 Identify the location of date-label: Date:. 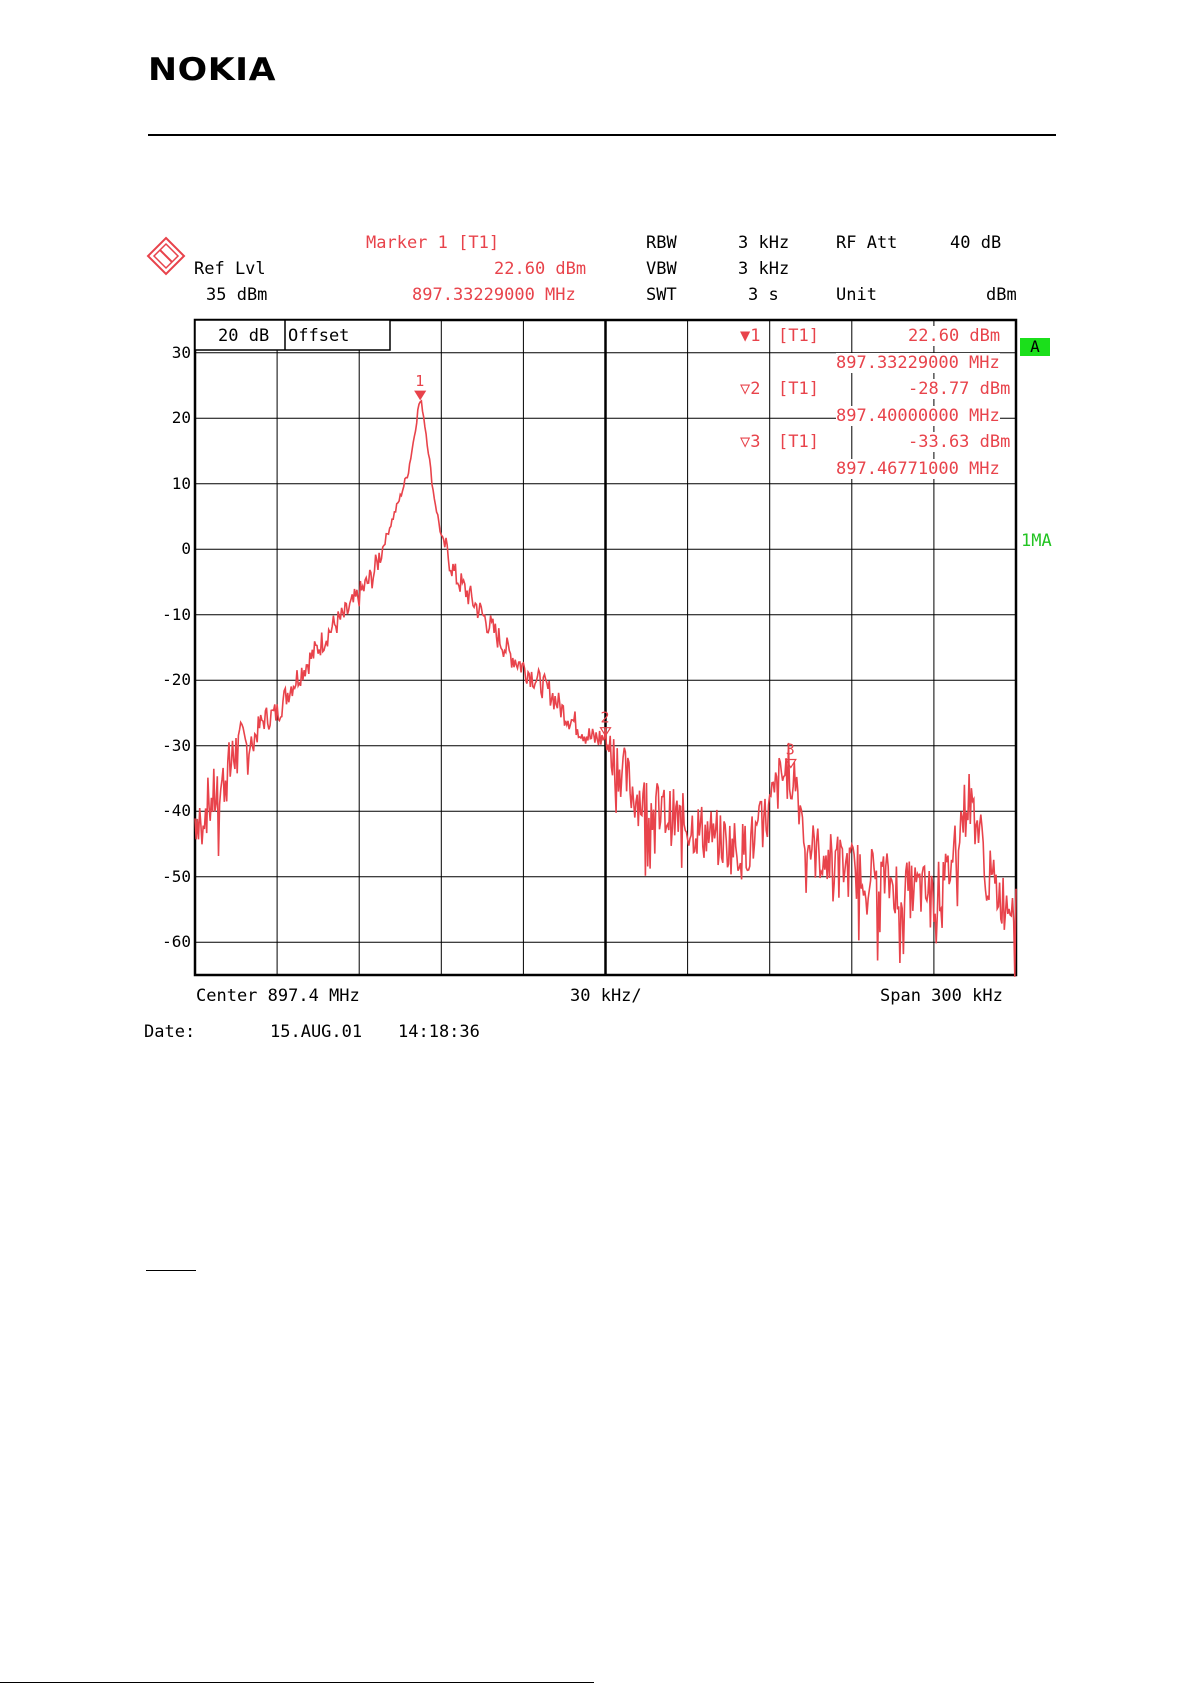
(170, 1032).